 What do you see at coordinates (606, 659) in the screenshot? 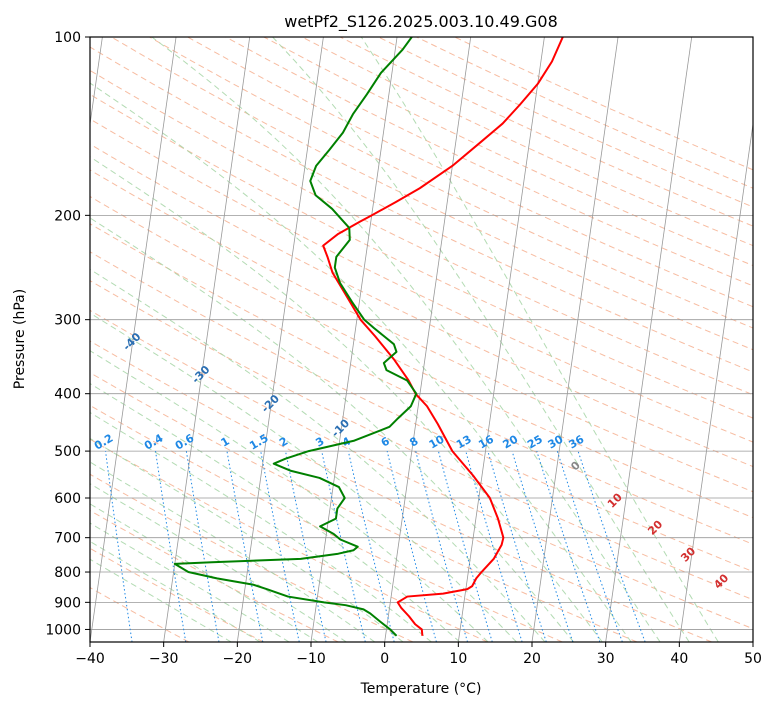
I see `x-tick-label: 30` at bounding box center [606, 659].